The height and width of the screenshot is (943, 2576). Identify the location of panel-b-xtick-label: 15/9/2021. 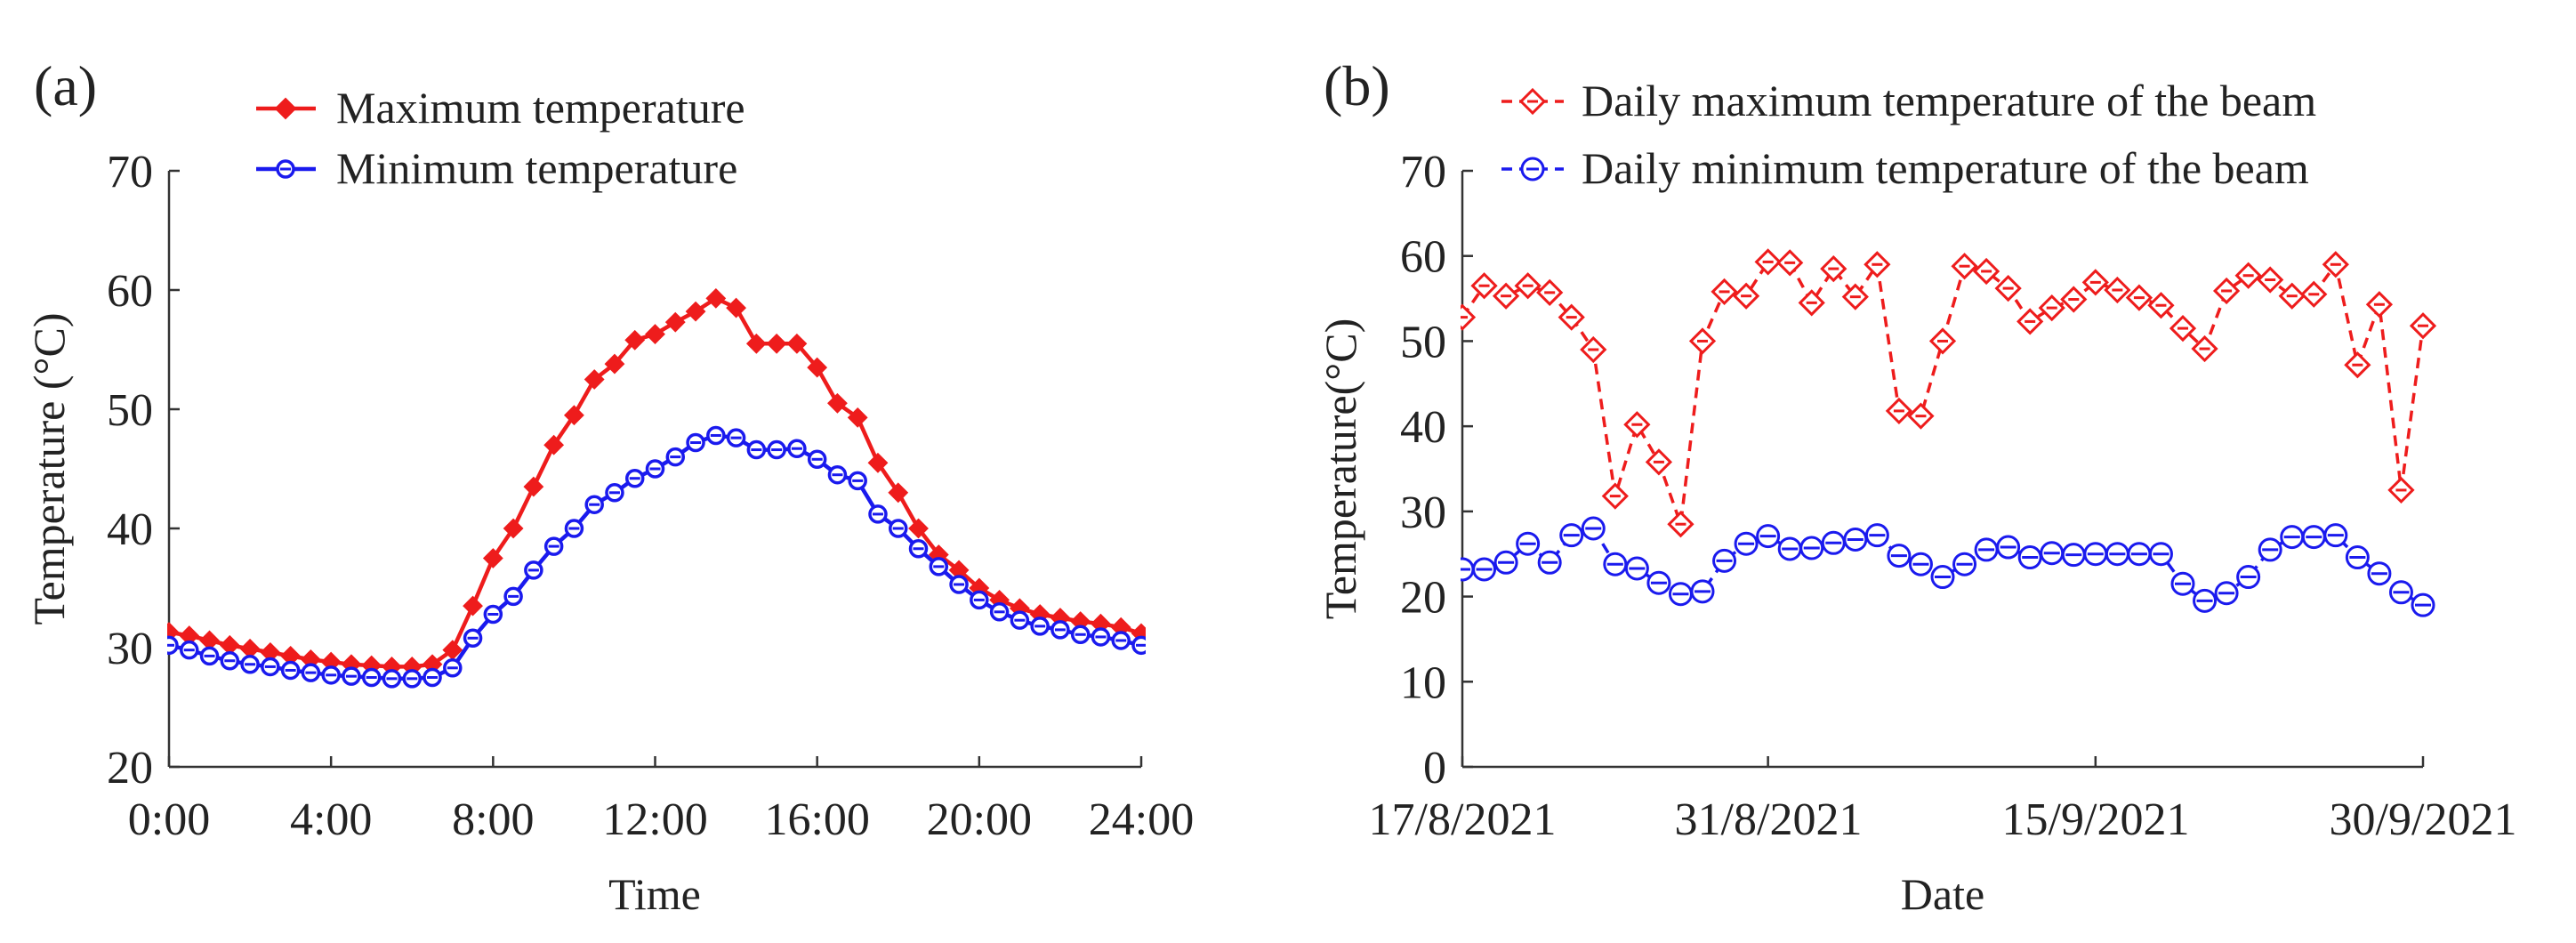
(2096, 819).